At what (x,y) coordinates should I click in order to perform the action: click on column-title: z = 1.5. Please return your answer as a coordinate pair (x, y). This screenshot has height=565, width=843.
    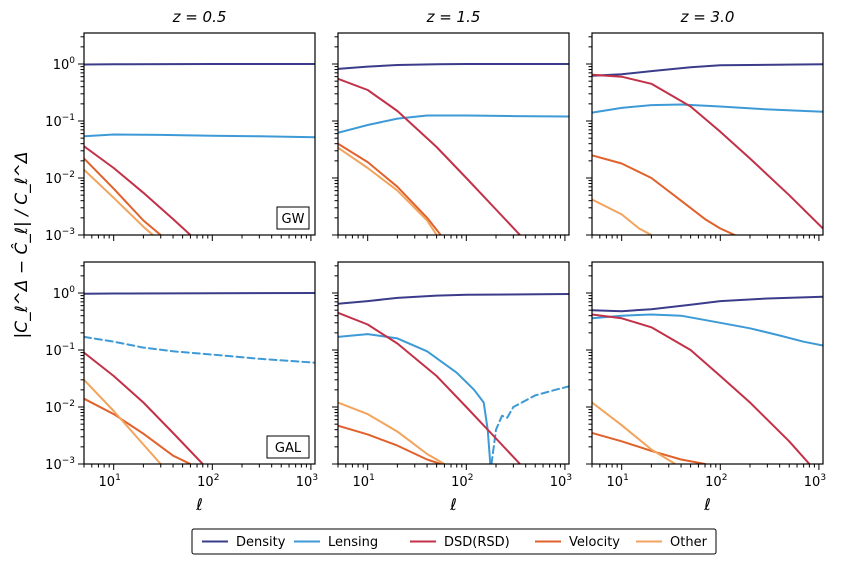
    Looking at the image, I should click on (453, 17).